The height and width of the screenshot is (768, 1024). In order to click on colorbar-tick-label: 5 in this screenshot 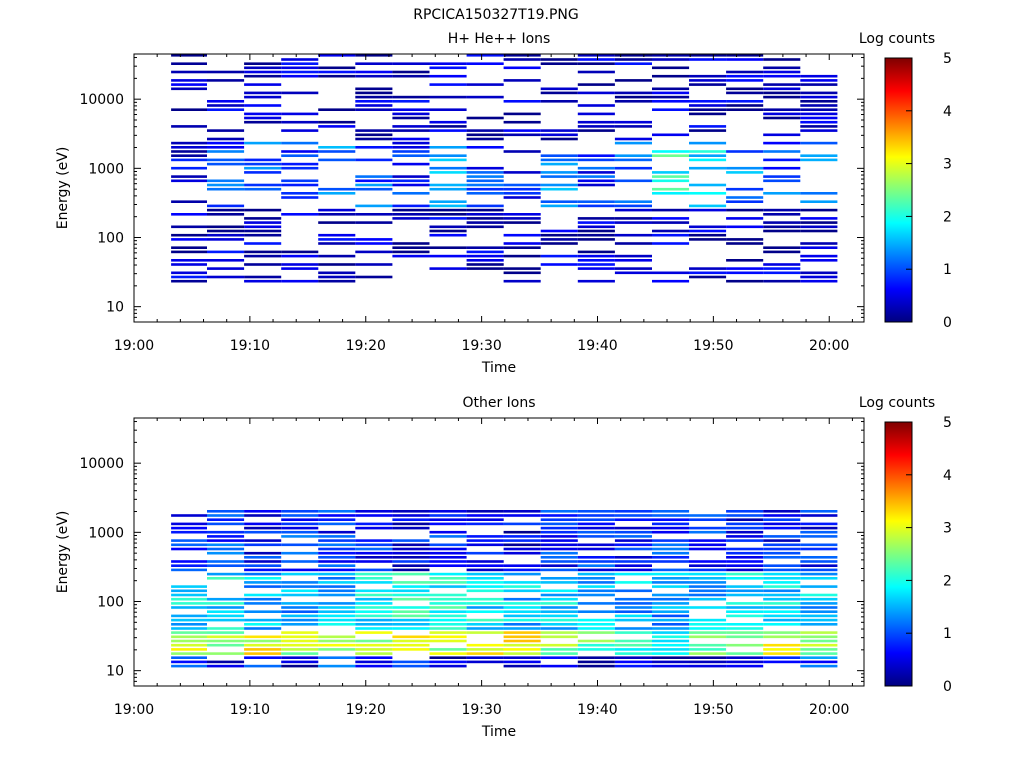, I will do `click(947, 59)`.